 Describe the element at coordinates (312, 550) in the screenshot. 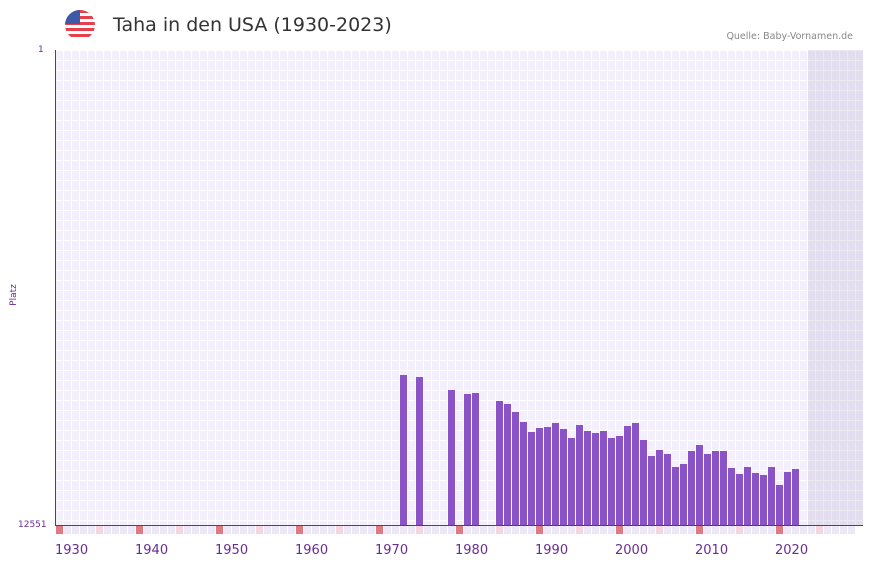

I see `x-tick-1960: 1960` at that location.